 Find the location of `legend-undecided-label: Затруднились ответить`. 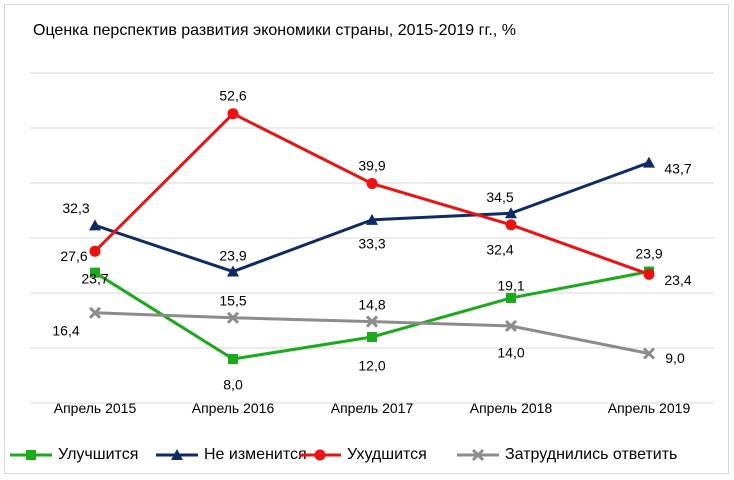

legend-undecided-label: Затруднились ответить is located at coordinates (591, 454).